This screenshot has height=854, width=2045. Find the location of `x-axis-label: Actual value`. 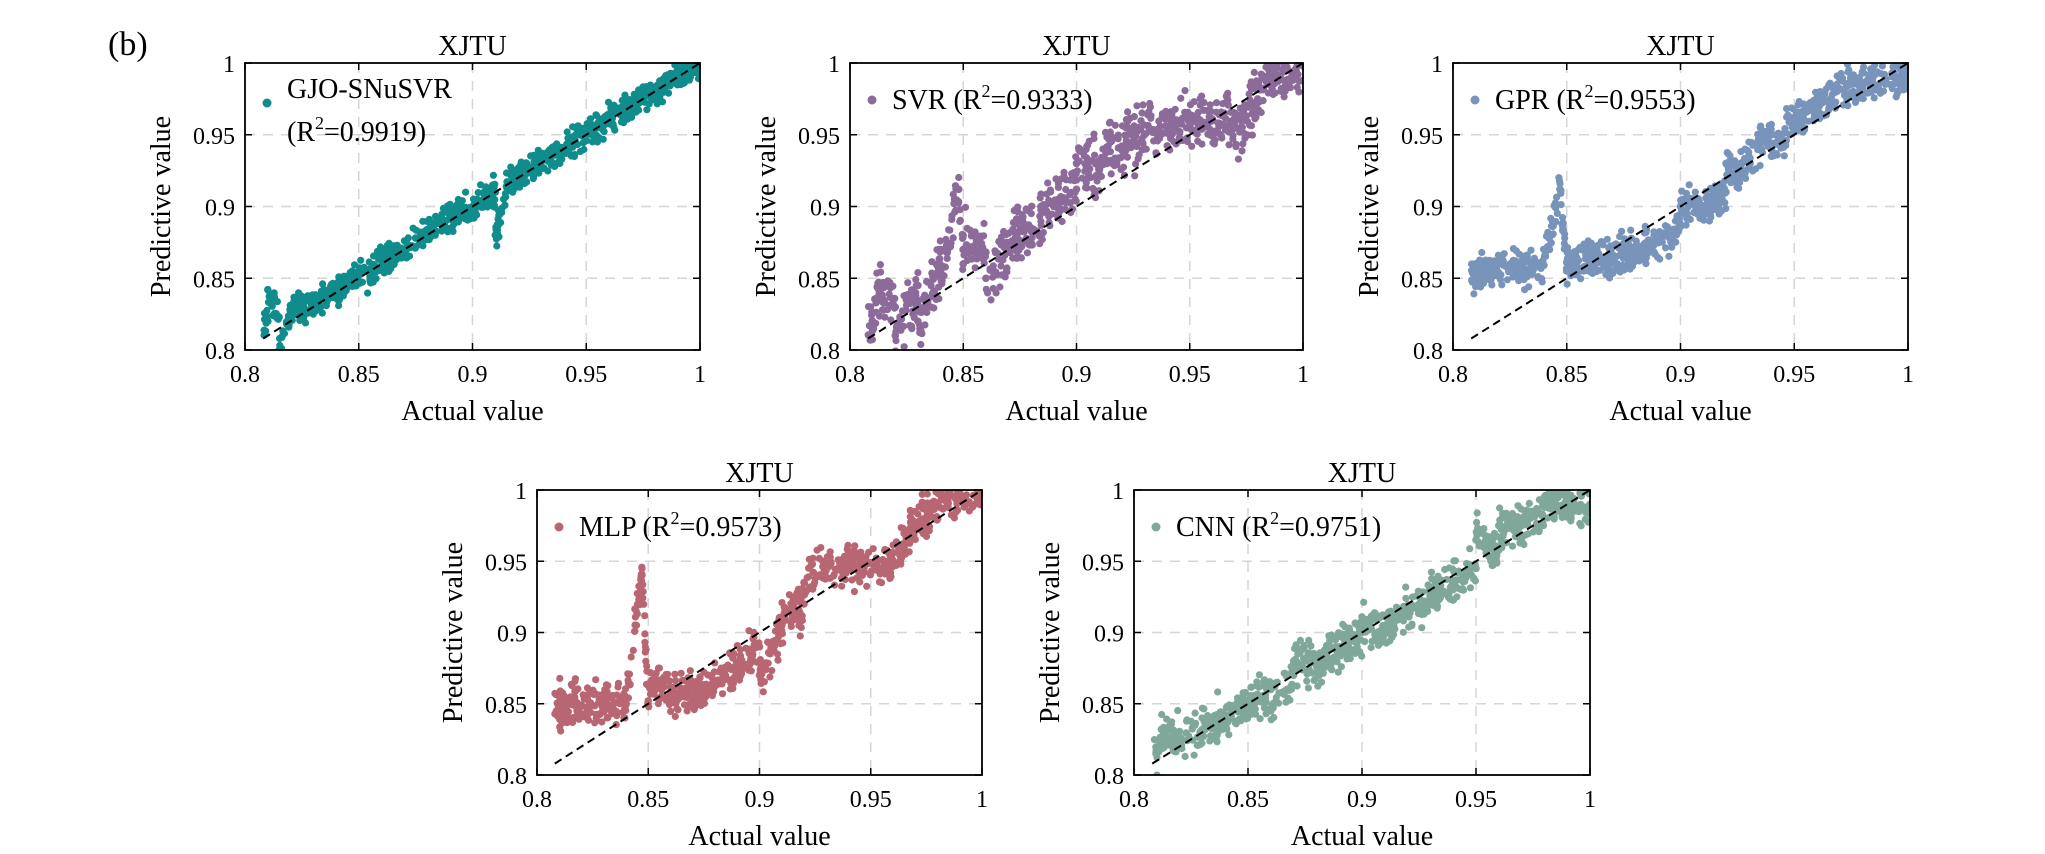

x-axis-label: Actual value is located at coordinates (759, 836).